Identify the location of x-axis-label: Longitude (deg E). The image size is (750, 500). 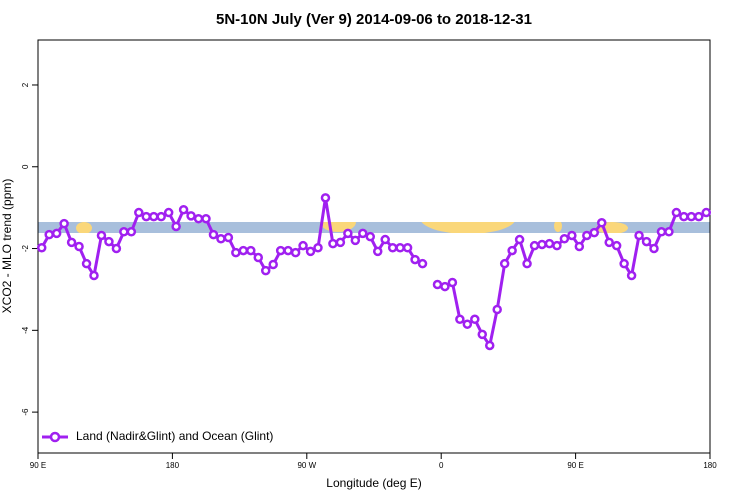
(373, 483).